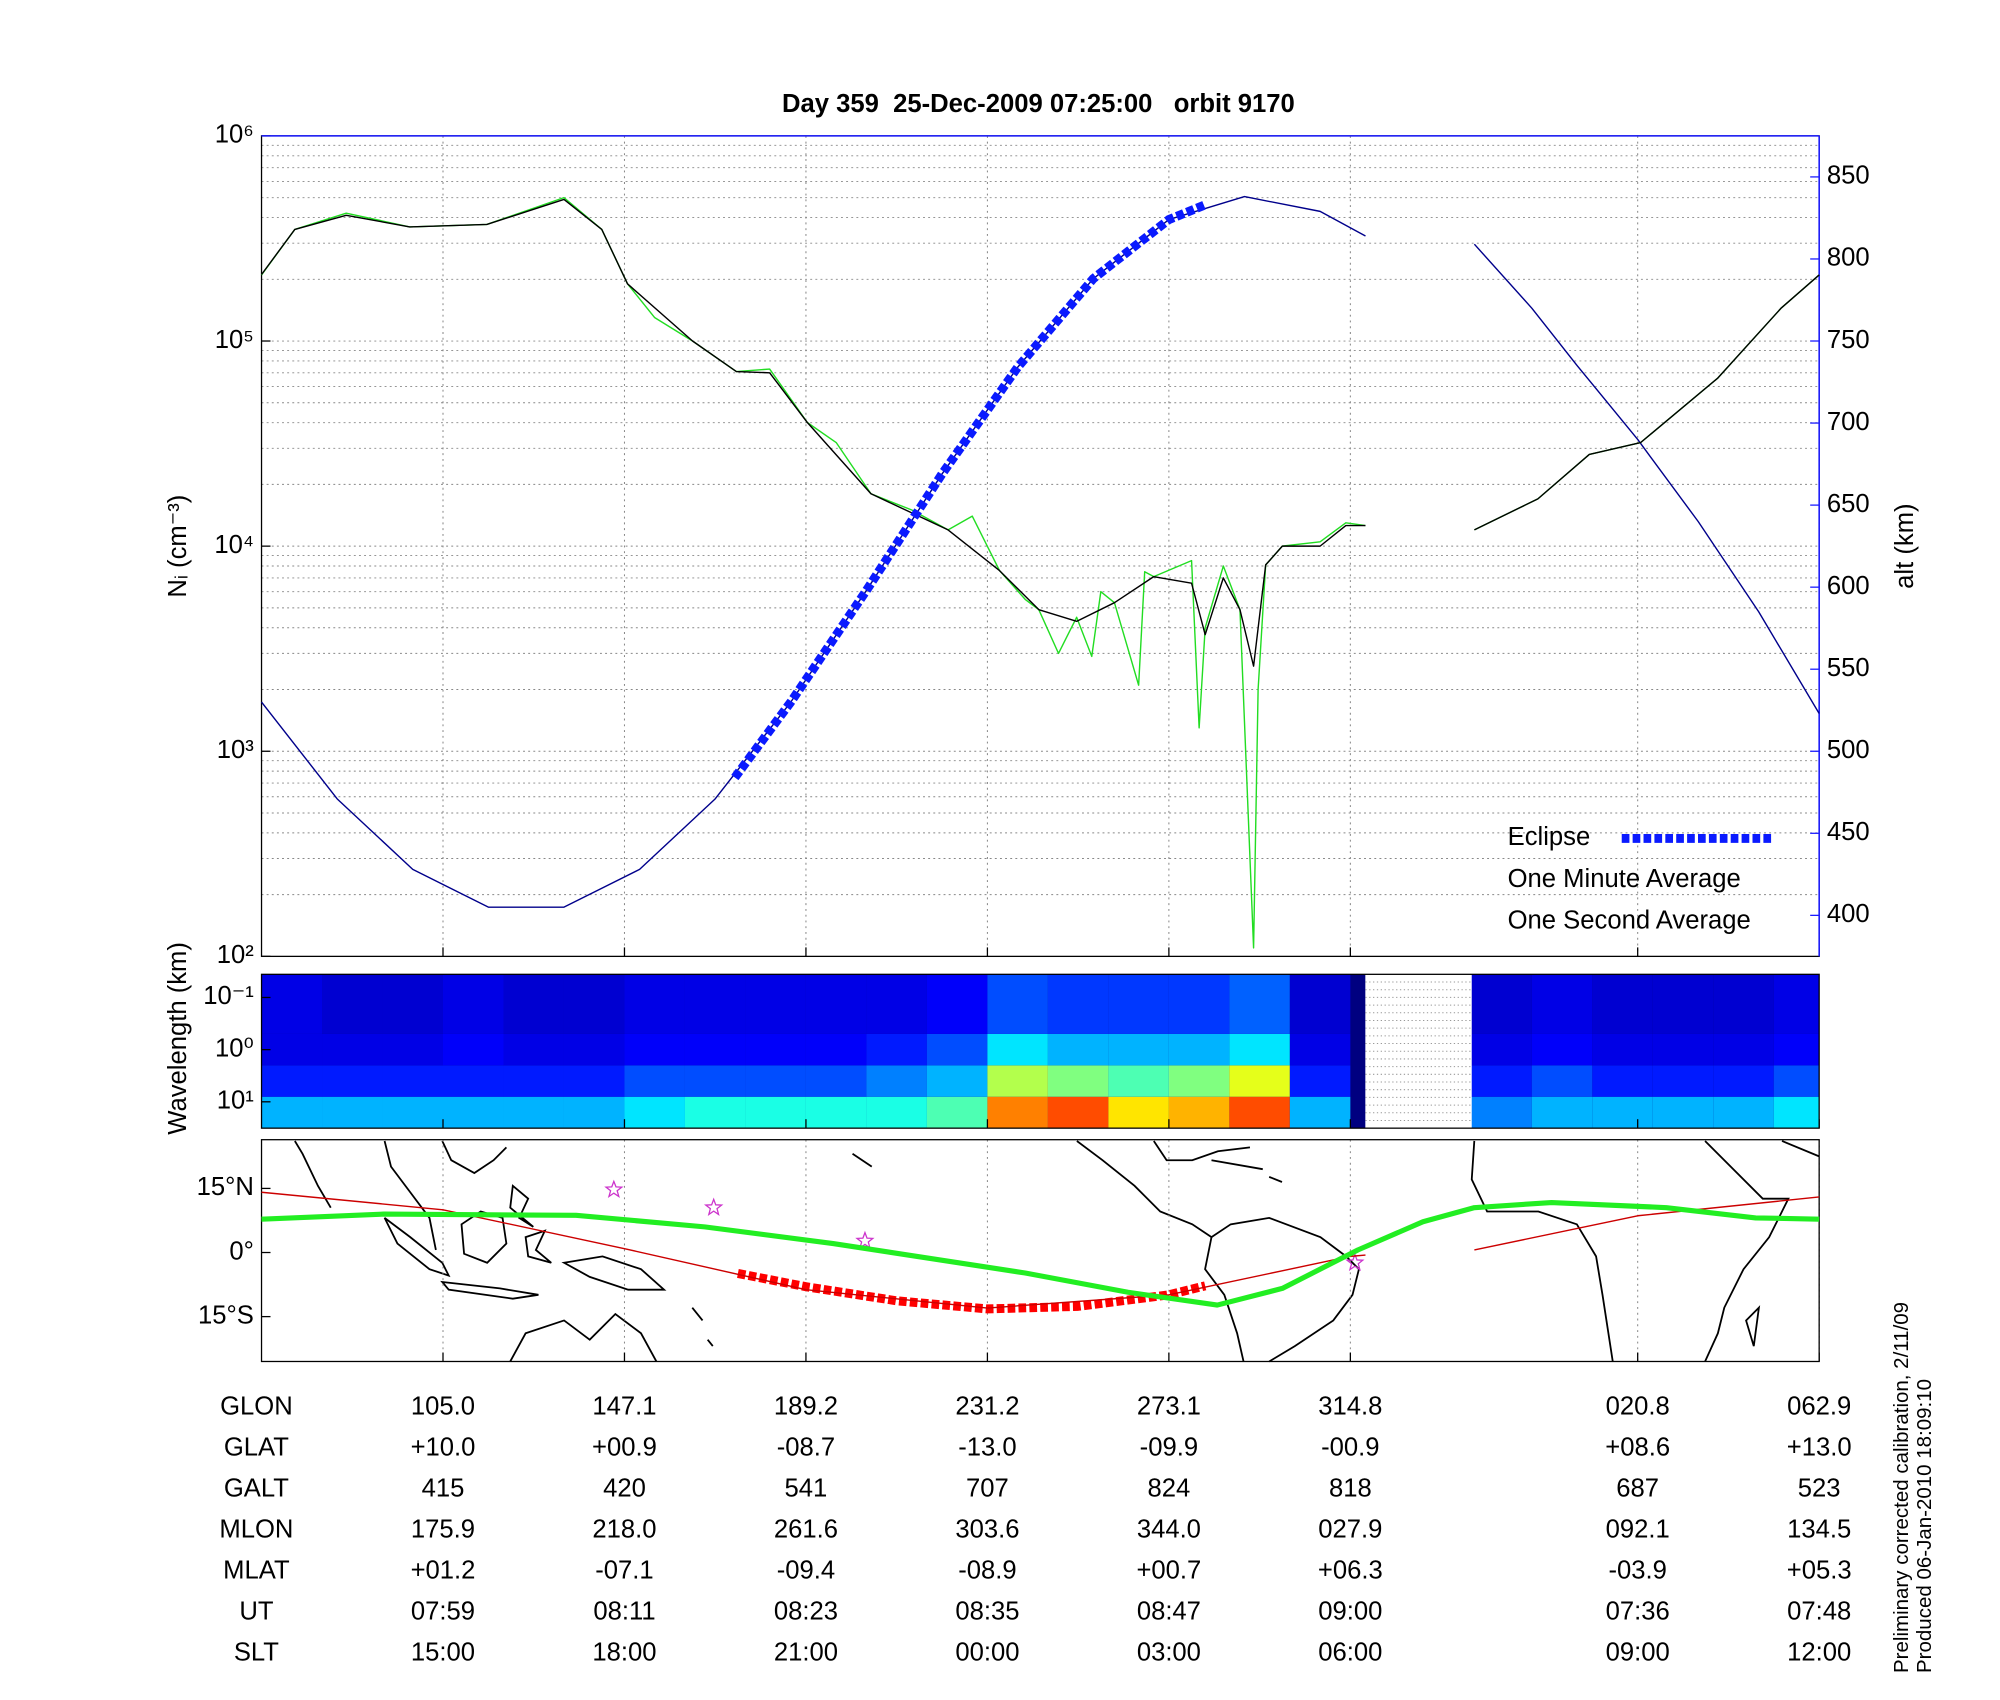 Image resolution: width=2000 pixels, height=1700 pixels. I want to click on table-cell: 175.9, so click(443, 1529).